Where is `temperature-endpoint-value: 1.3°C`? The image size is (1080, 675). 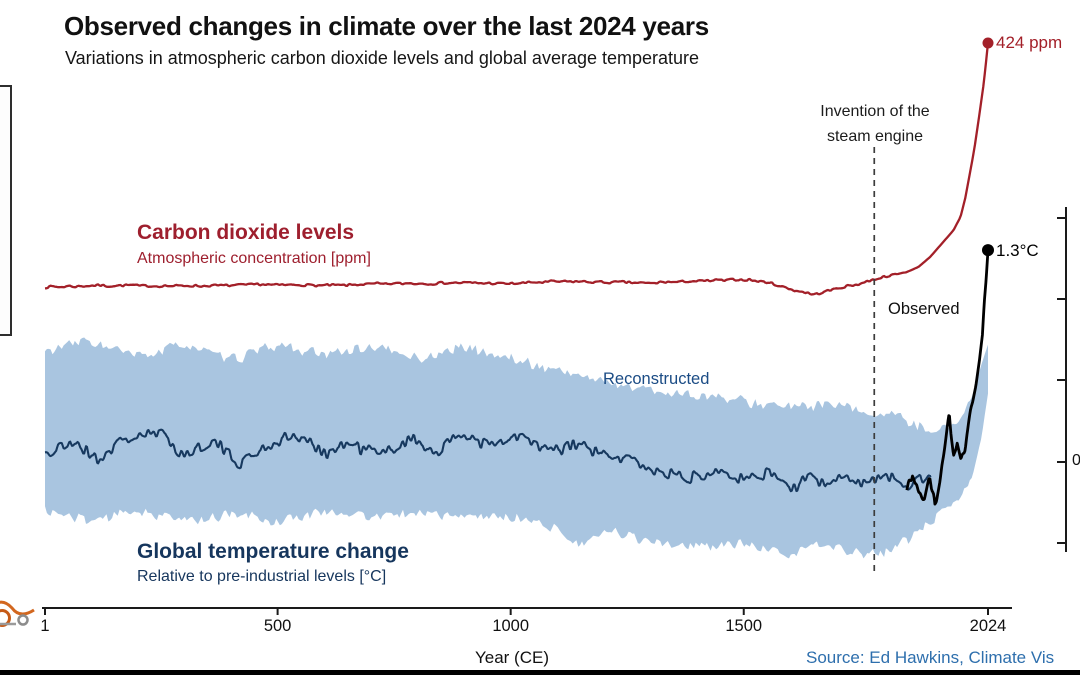 temperature-endpoint-value: 1.3°C is located at coordinates (1017, 251).